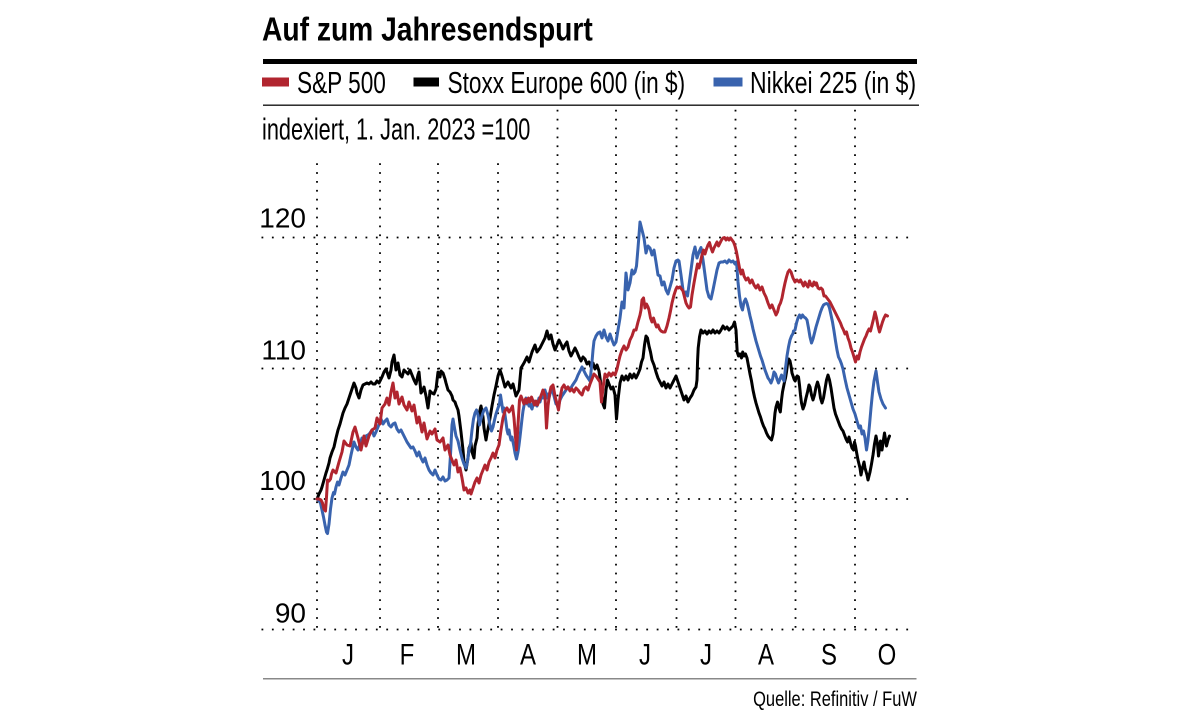 Image resolution: width=1179 pixels, height=718 pixels. I want to click on svg-text: Quelle: Refinitiv / FuW, so click(835, 698).